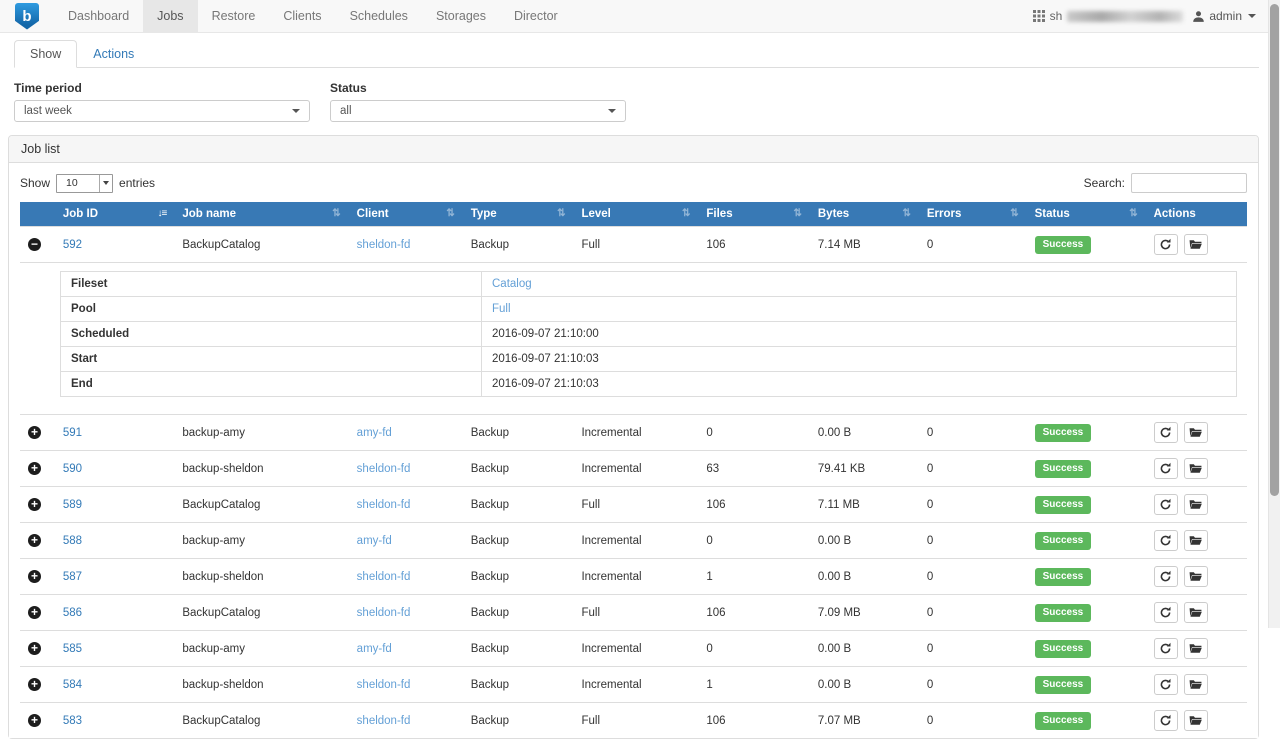 This screenshot has width=1280, height=739. What do you see at coordinates (512, 284) in the screenshot?
I see `detail-link-catalog: Catalog` at bounding box center [512, 284].